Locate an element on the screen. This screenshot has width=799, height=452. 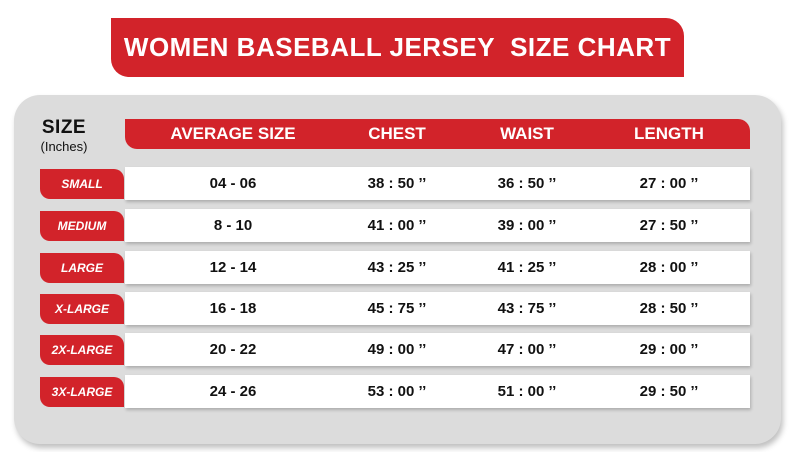
size-label-3x-large: 3X-LARGE is located at coordinates (82, 392).